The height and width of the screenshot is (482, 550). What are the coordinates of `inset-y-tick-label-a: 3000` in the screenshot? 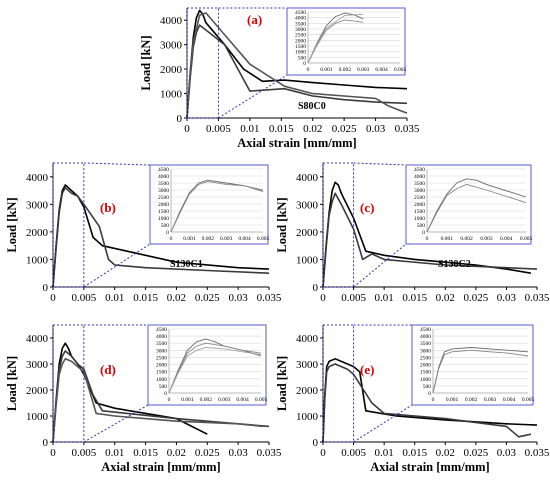 It's located at (300, 30).